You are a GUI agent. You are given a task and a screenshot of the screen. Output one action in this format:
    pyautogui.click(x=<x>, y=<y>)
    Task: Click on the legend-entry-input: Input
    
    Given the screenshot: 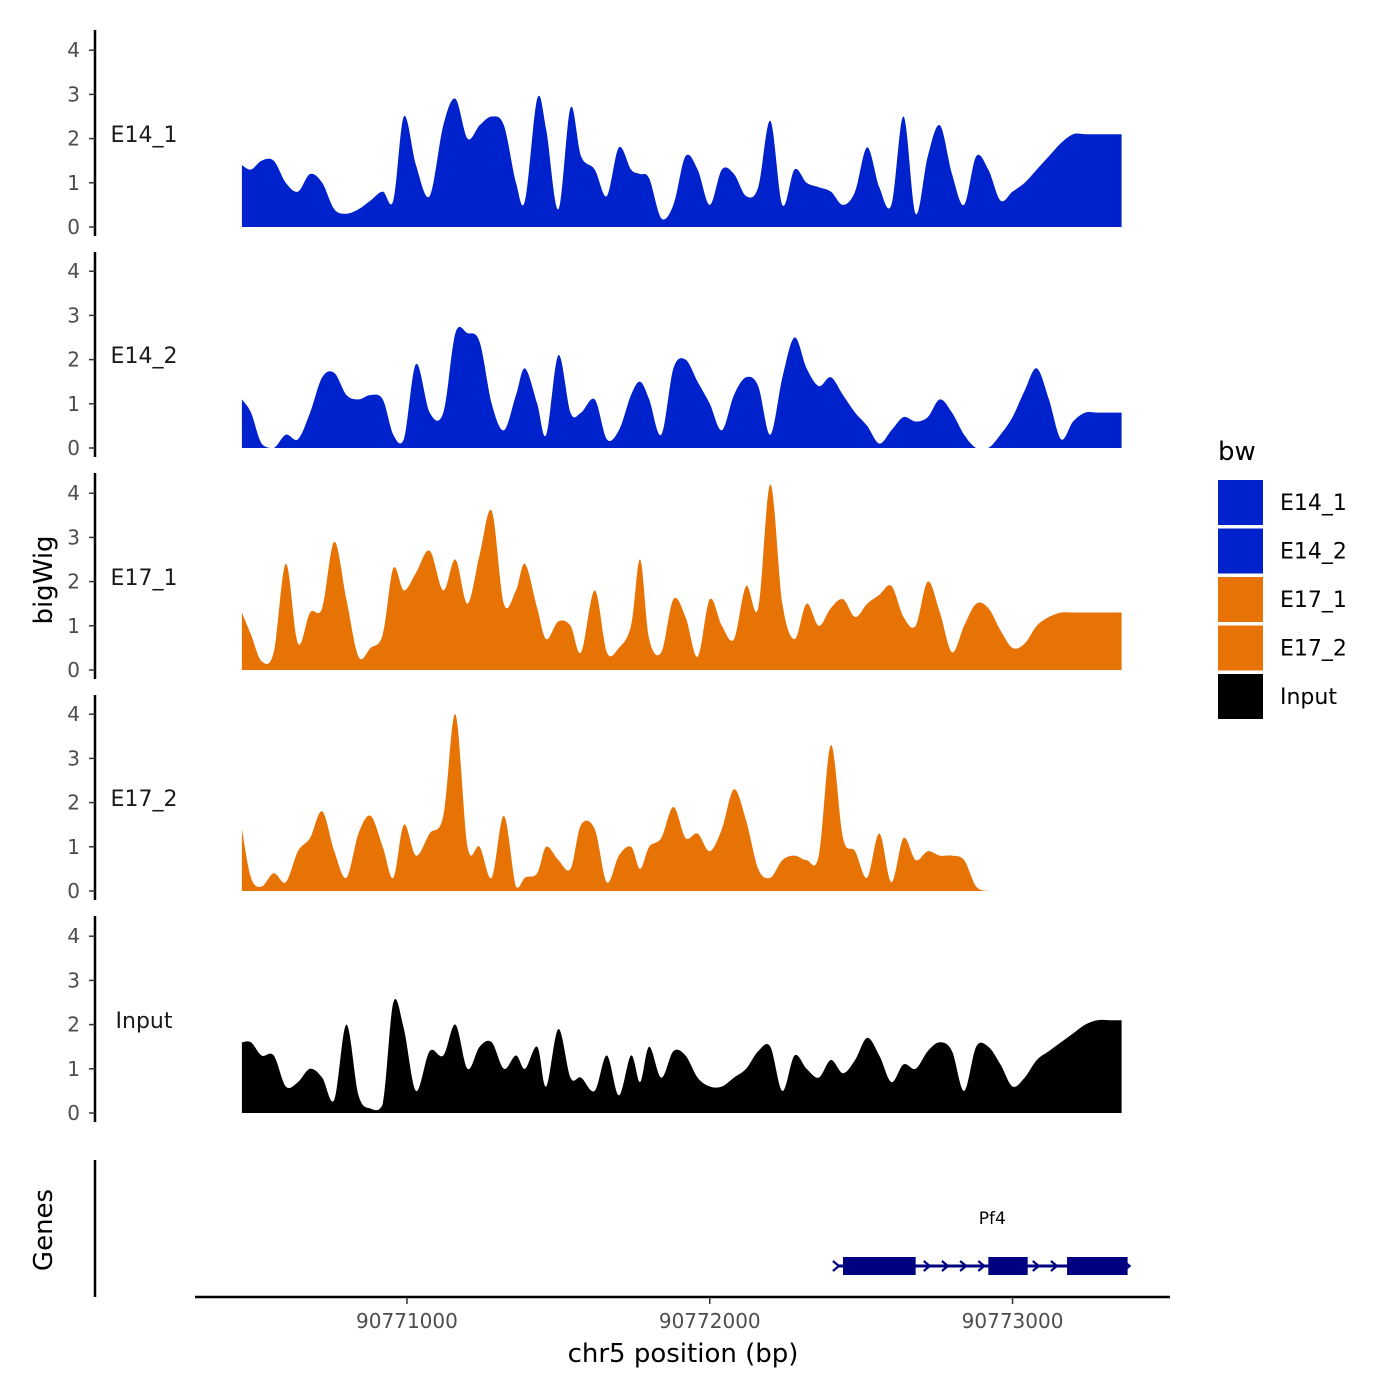 What is the action you would take?
    pyautogui.click(x=1277, y=696)
    